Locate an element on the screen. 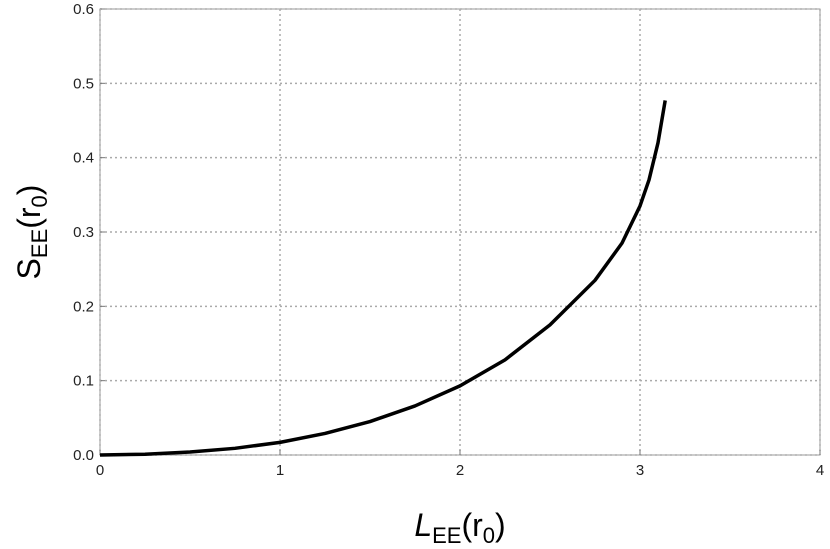 The image size is (830, 549). label-part: L is located at coordinates (423, 525).